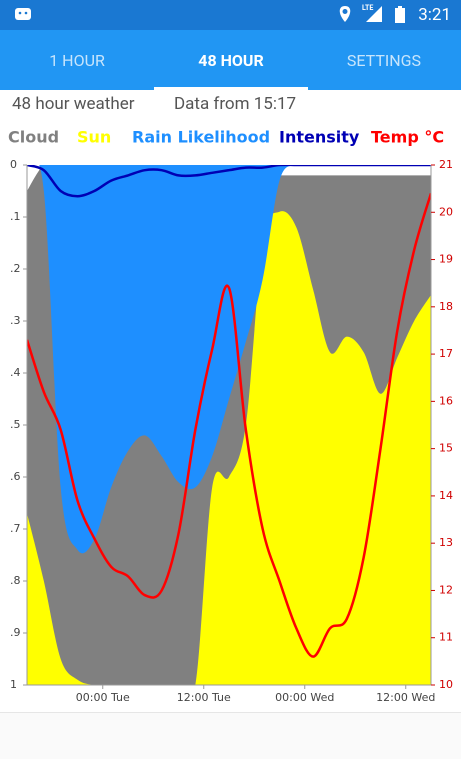  Describe the element at coordinates (94, 137) in the screenshot. I see `legend-entry: Sun` at that location.